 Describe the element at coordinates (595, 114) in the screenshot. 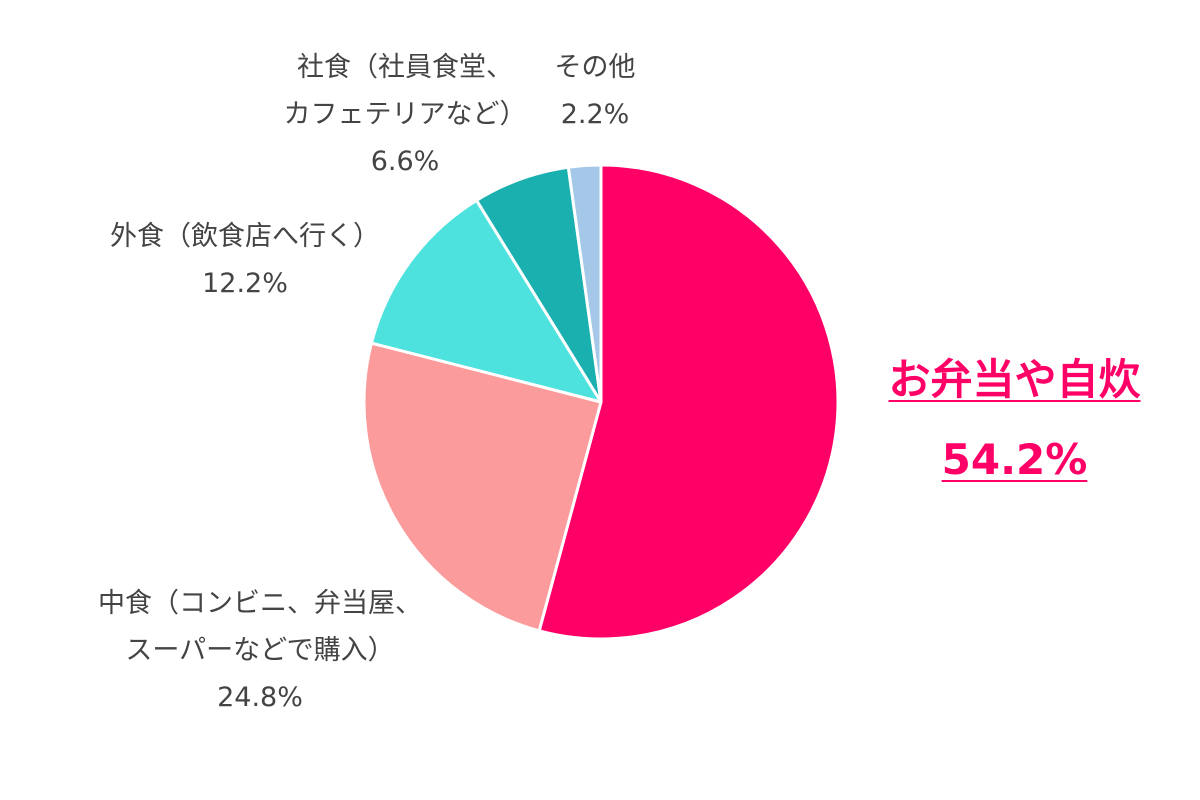

I see `label-sonota-value: 2.2%` at that location.